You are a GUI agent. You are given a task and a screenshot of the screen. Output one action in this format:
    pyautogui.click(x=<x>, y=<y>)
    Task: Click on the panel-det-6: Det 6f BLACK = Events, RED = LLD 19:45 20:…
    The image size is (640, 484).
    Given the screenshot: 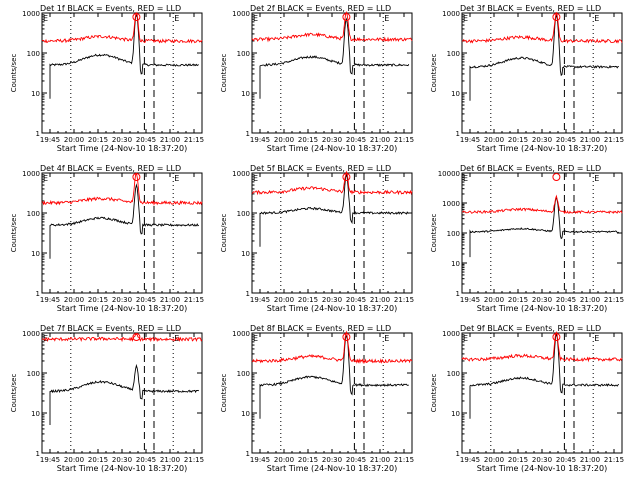 What is the action you would take?
    pyautogui.click(x=527, y=238)
    